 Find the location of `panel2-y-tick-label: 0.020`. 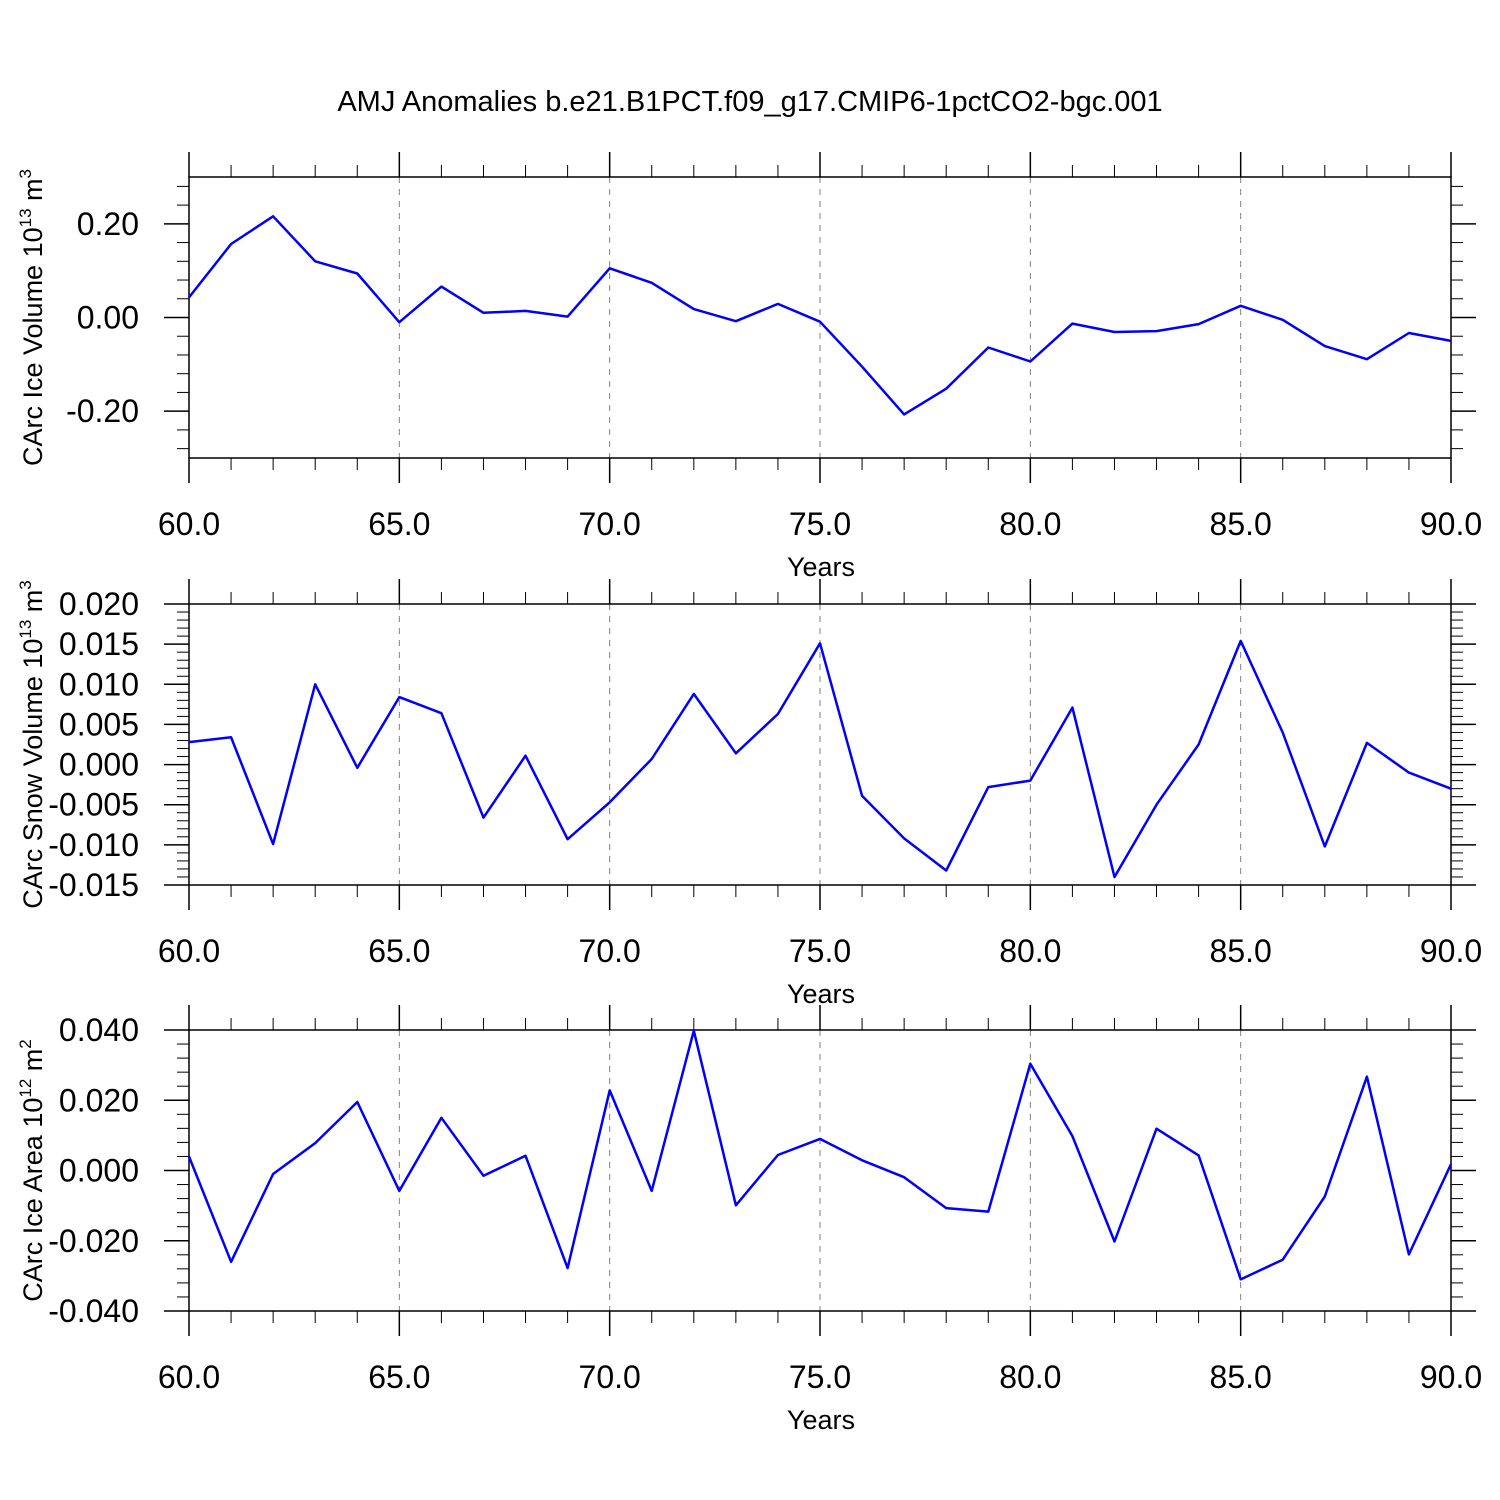

panel2-y-tick-label: 0.020 is located at coordinates (99, 604).